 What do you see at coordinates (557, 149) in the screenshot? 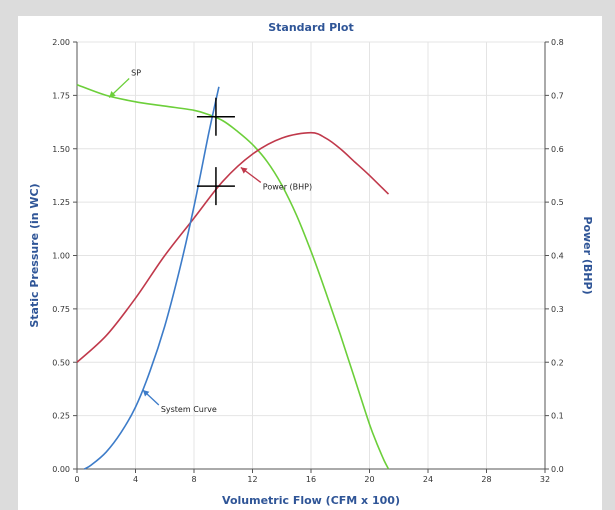
I see `y2-tick-label: 0.6` at bounding box center [557, 149].